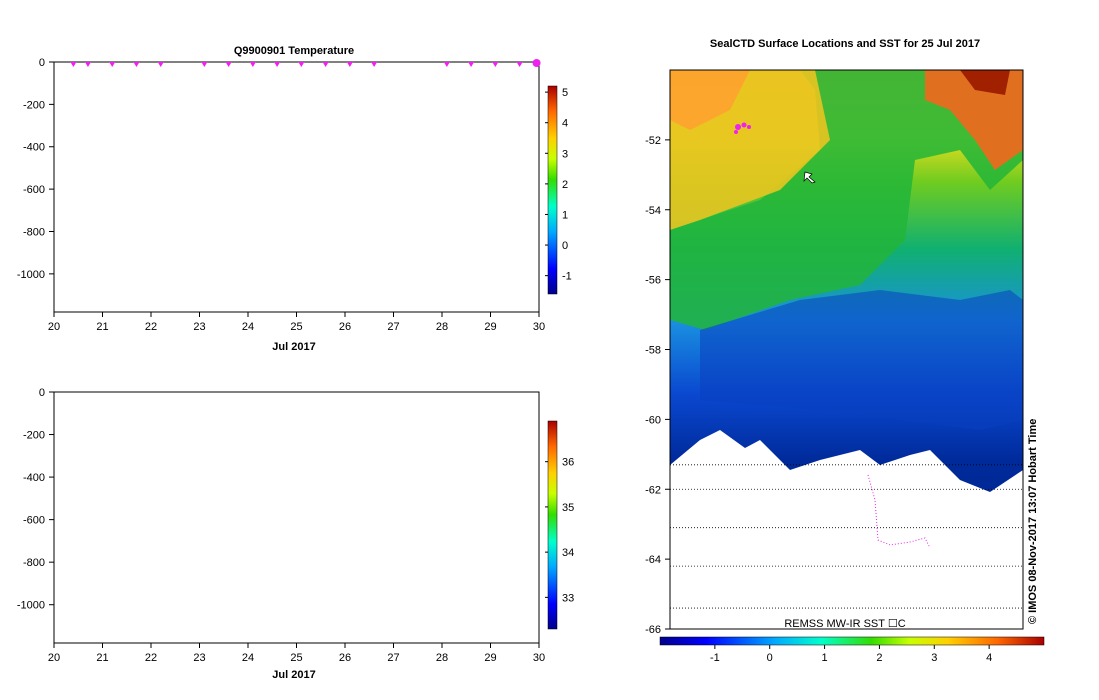  Describe the element at coordinates (653, 630) in the screenshot. I see `map-y-tick-label: -66` at that location.